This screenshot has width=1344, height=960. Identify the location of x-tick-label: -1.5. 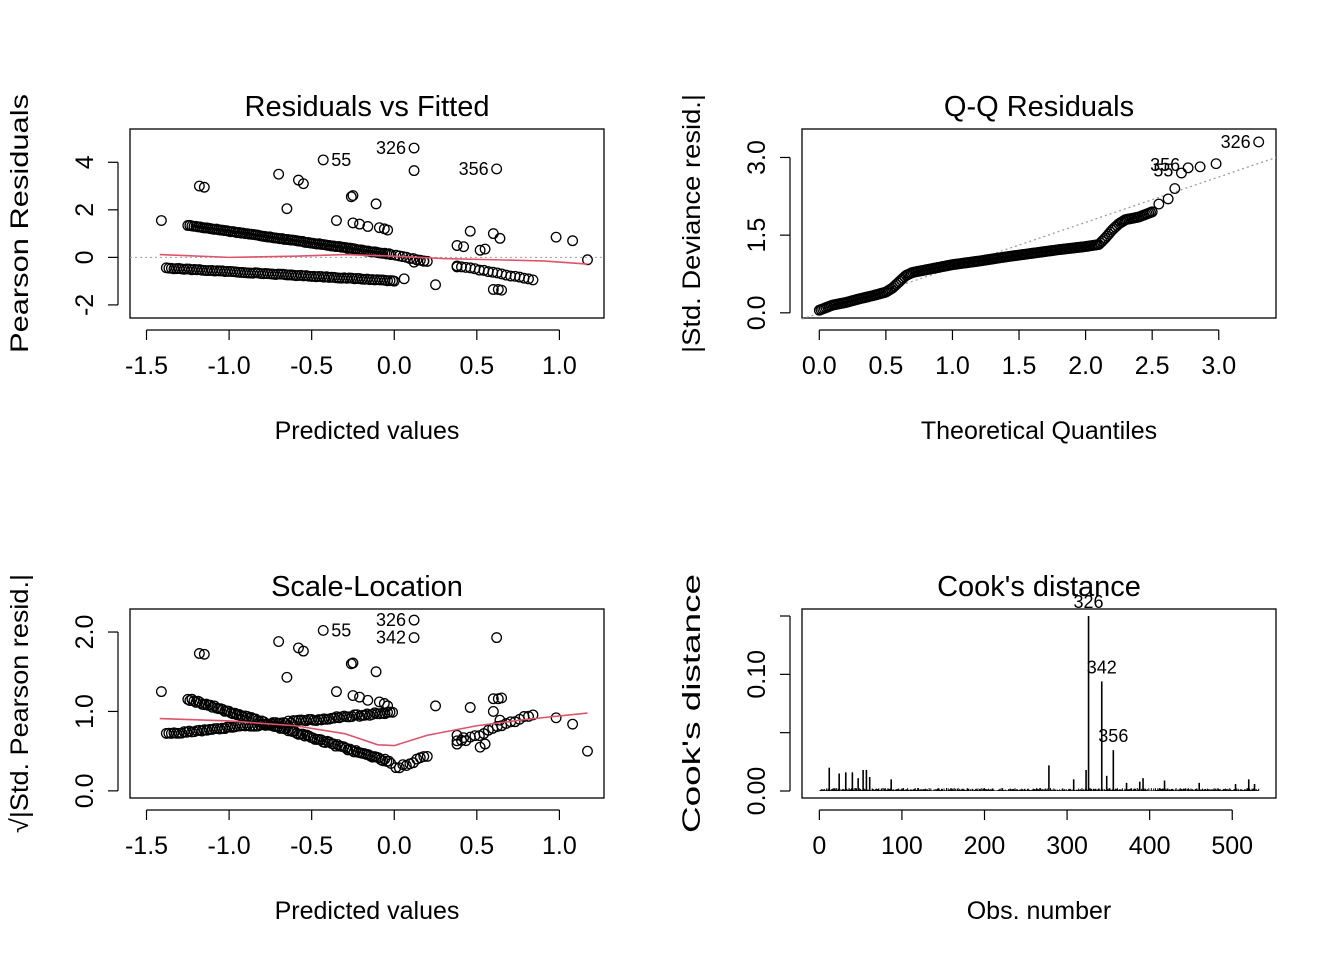
(146, 366).